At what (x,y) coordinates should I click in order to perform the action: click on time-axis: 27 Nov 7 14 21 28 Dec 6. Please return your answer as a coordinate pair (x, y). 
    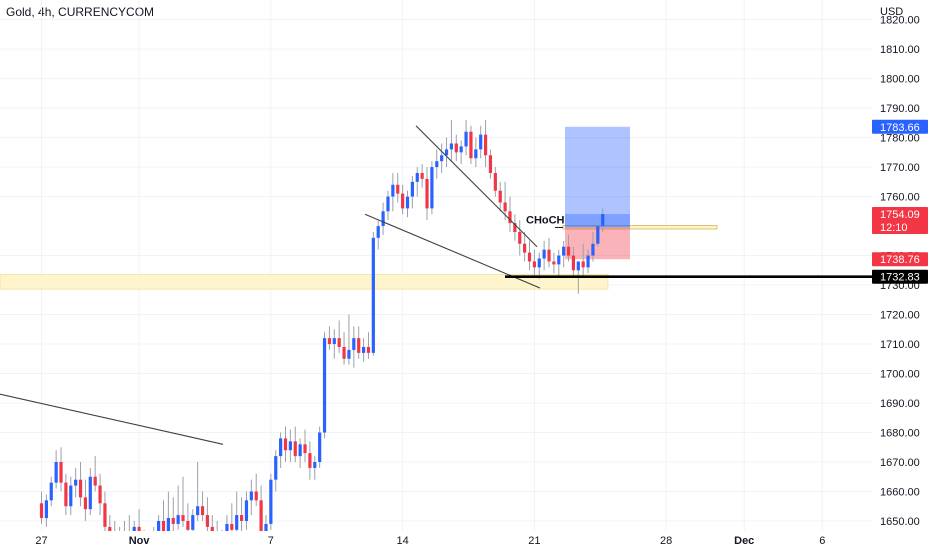
    Looking at the image, I should click on (436, 540).